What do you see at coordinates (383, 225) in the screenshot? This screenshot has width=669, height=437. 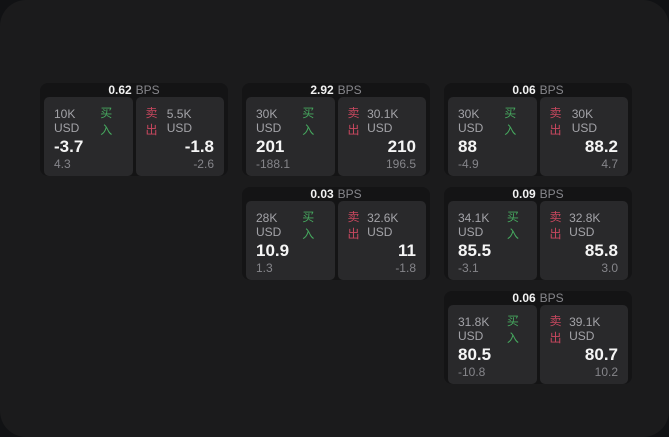 I see `sell-amount: 32.6K USD` at bounding box center [383, 225].